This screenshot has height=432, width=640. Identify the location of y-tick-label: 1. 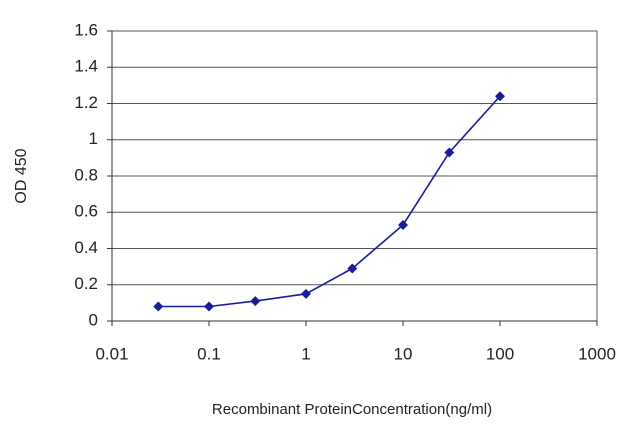
(93, 138).